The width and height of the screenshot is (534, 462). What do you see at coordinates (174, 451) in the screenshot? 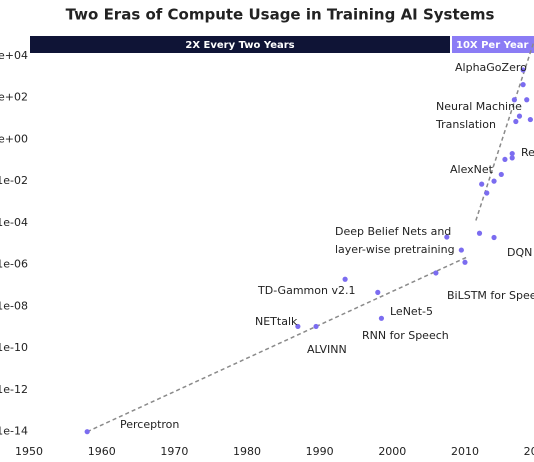
I see `x-tick-label: 1970` at bounding box center [174, 451].